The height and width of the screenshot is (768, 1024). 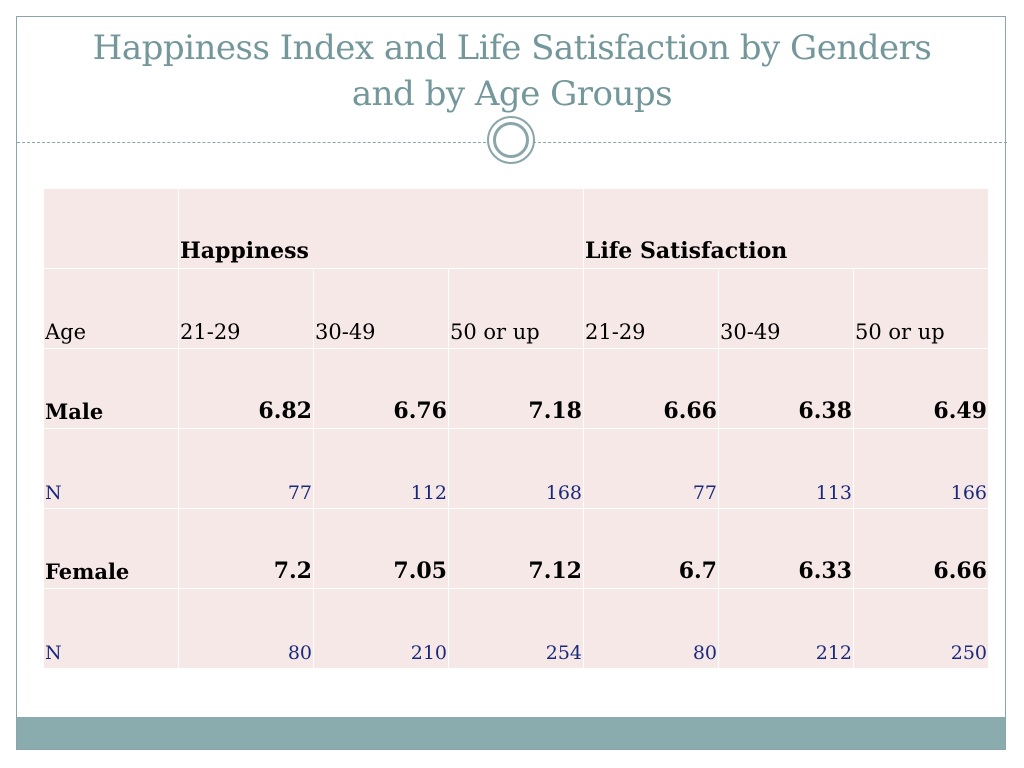 I want to click on value-cell: 7.18, so click(x=516, y=388).